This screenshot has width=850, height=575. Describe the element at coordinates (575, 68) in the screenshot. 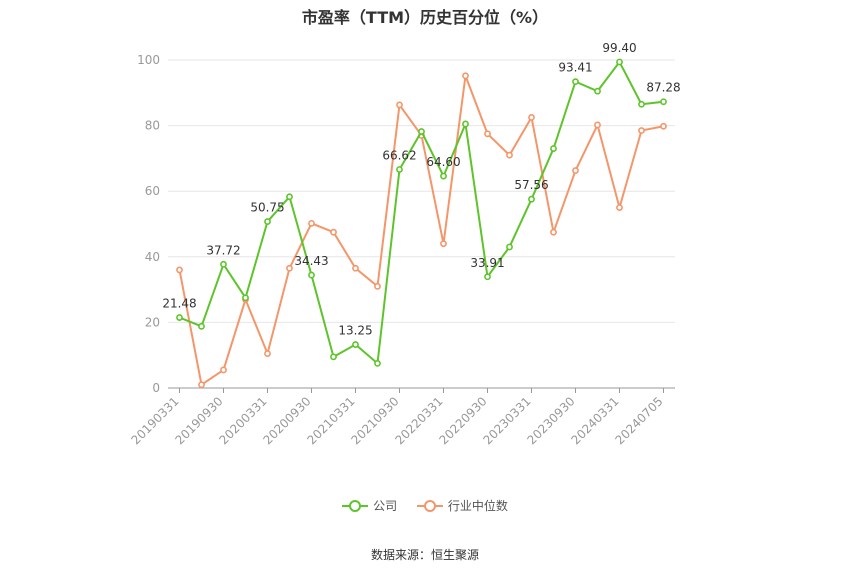

I see `data-label: 93.41` at that location.